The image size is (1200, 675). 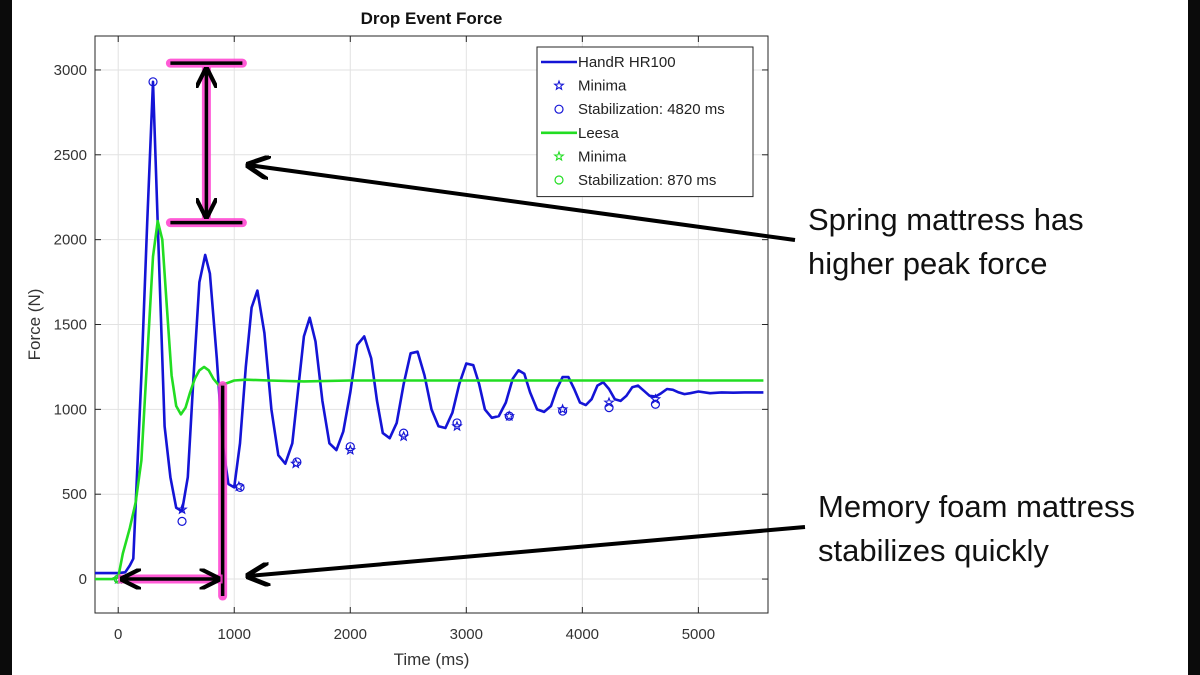 What do you see at coordinates (70, 155) in the screenshot?
I see `y-tick-label: 2500` at bounding box center [70, 155].